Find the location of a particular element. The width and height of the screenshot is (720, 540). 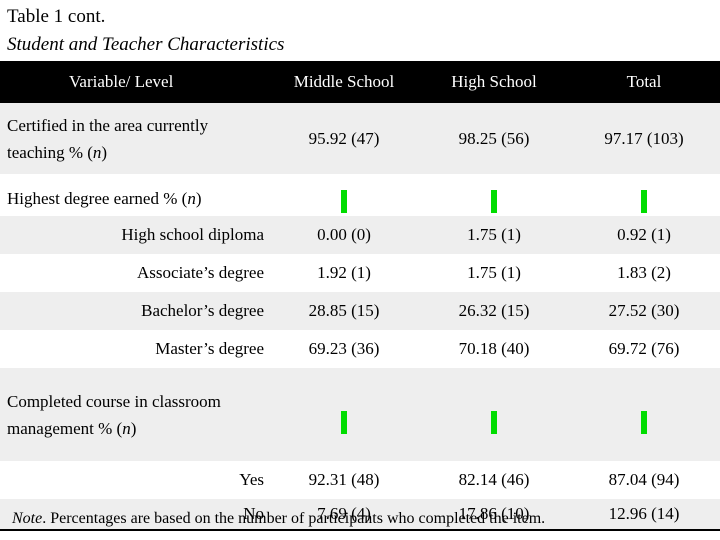

value-middle: 7.69 (4) is located at coordinates (344, 515).